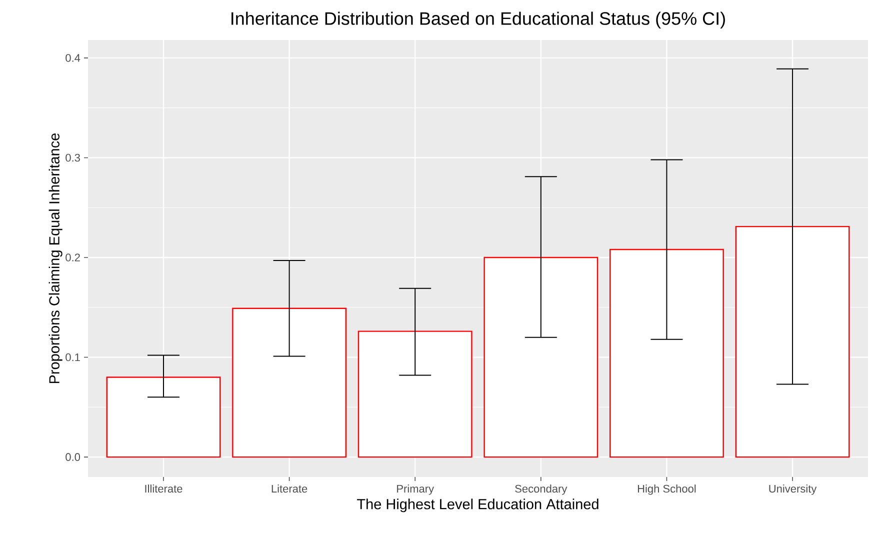 The width and height of the screenshot is (874, 536). What do you see at coordinates (667, 489) in the screenshot?
I see `x-tick-label: High School` at bounding box center [667, 489].